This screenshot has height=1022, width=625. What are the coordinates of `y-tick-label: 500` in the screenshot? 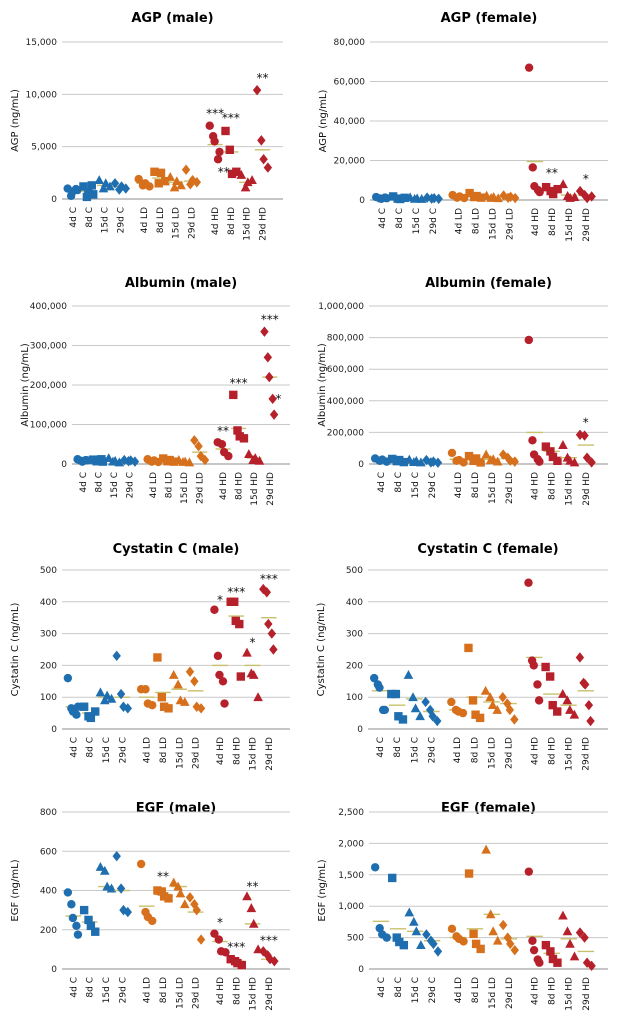 It's located at (355, 939).